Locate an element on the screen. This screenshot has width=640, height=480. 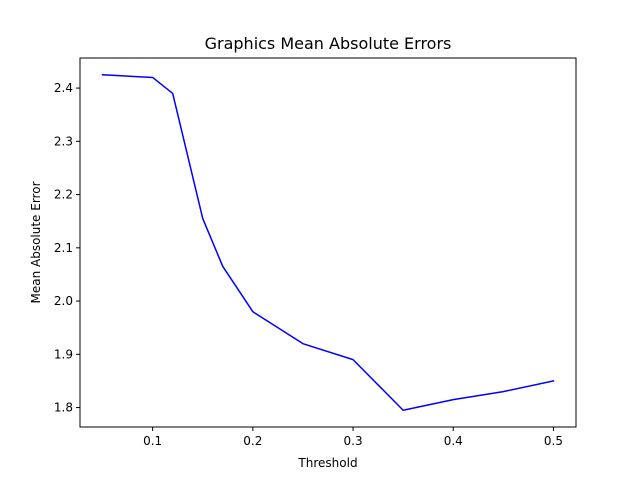
x-tick-label: 0.1 is located at coordinates (152, 441).